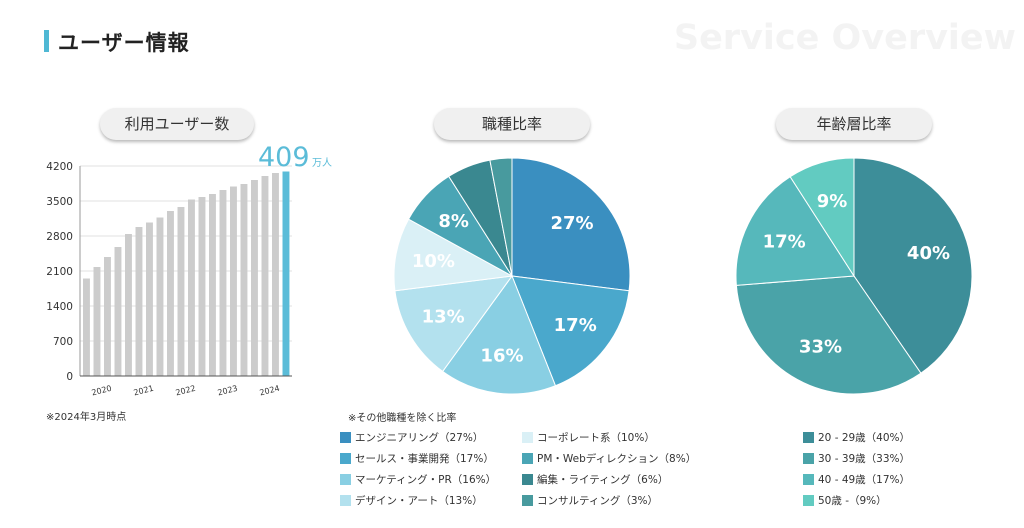 This screenshot has height=528, width=1024. Describe the element at coordinates (59, 237) in the screenshot. I see `y-tick-label: 2800` at that location.